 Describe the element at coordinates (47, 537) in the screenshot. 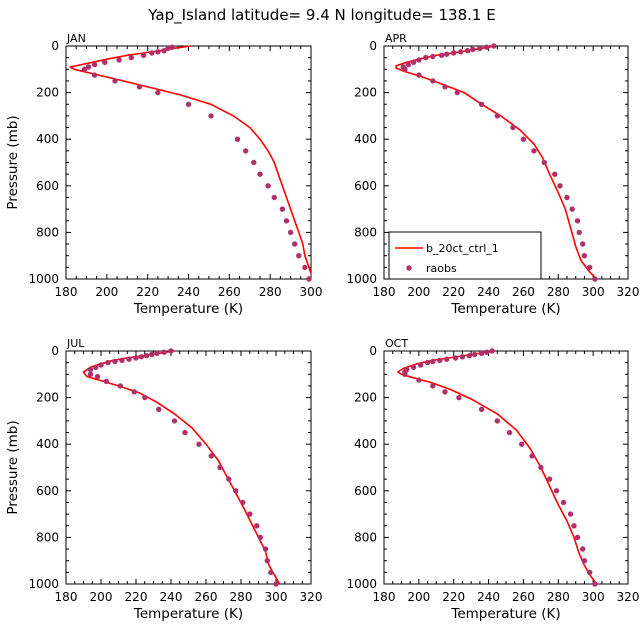

I see `y-tick-label: 800` at that location.